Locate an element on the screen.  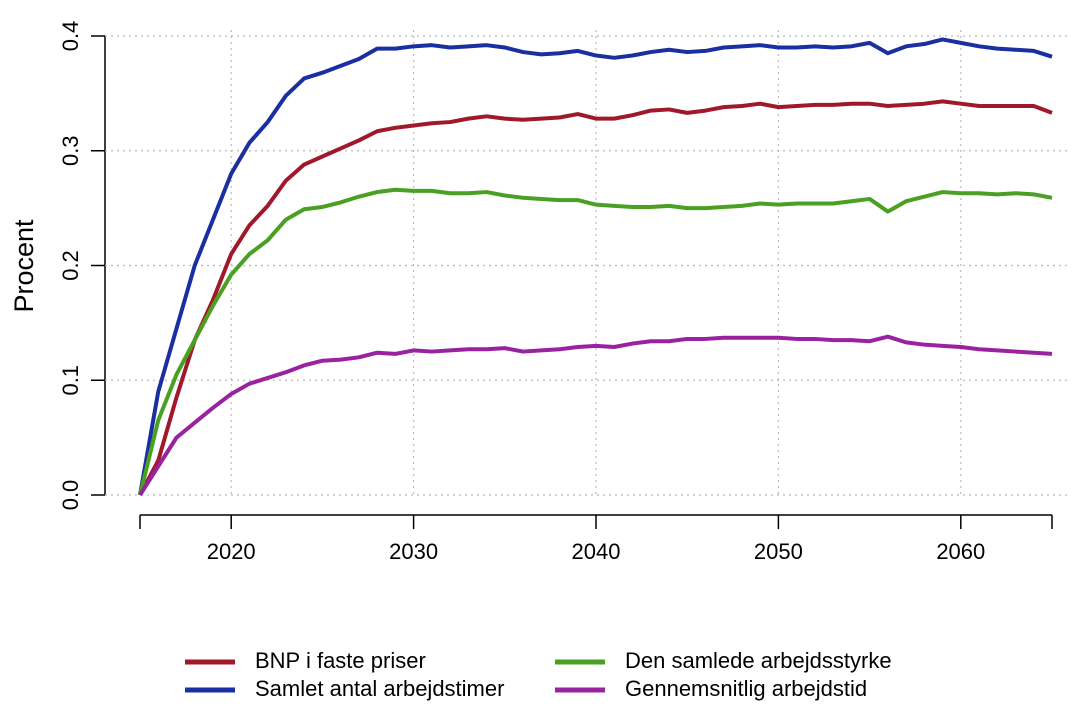
legend-label: Den samlede arbejdsstyrke is located at coordinates (758, 660).